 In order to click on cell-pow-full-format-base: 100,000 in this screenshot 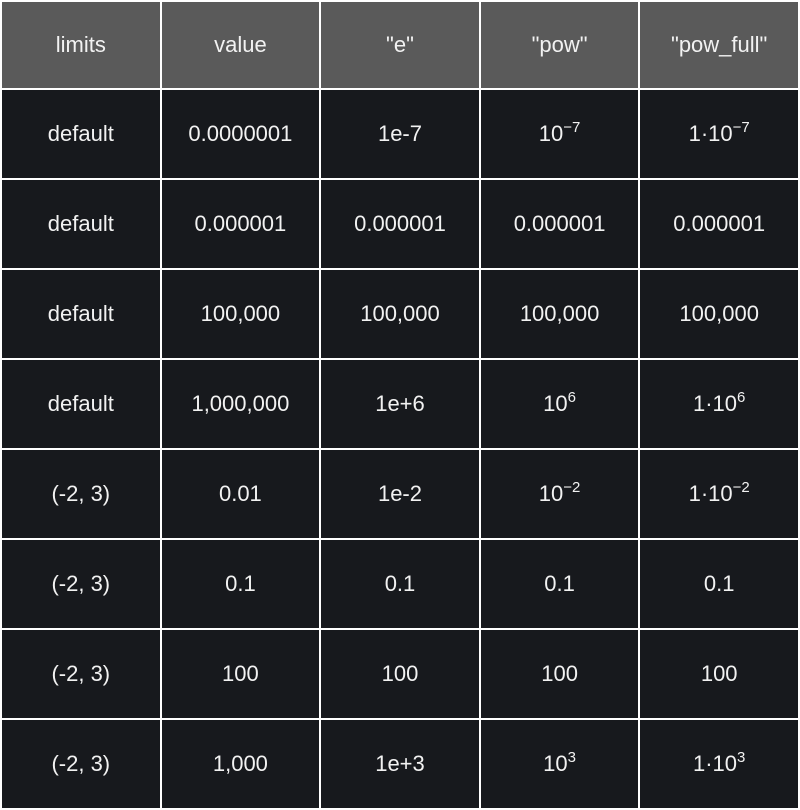, I will do `click(719, 313)`.